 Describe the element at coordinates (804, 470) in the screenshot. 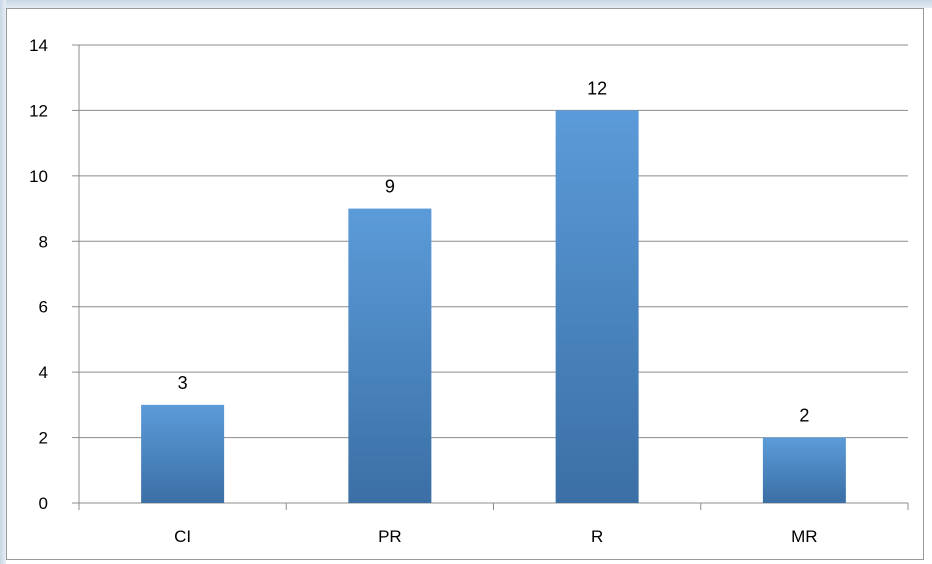

I see `bar-mr` at that location.